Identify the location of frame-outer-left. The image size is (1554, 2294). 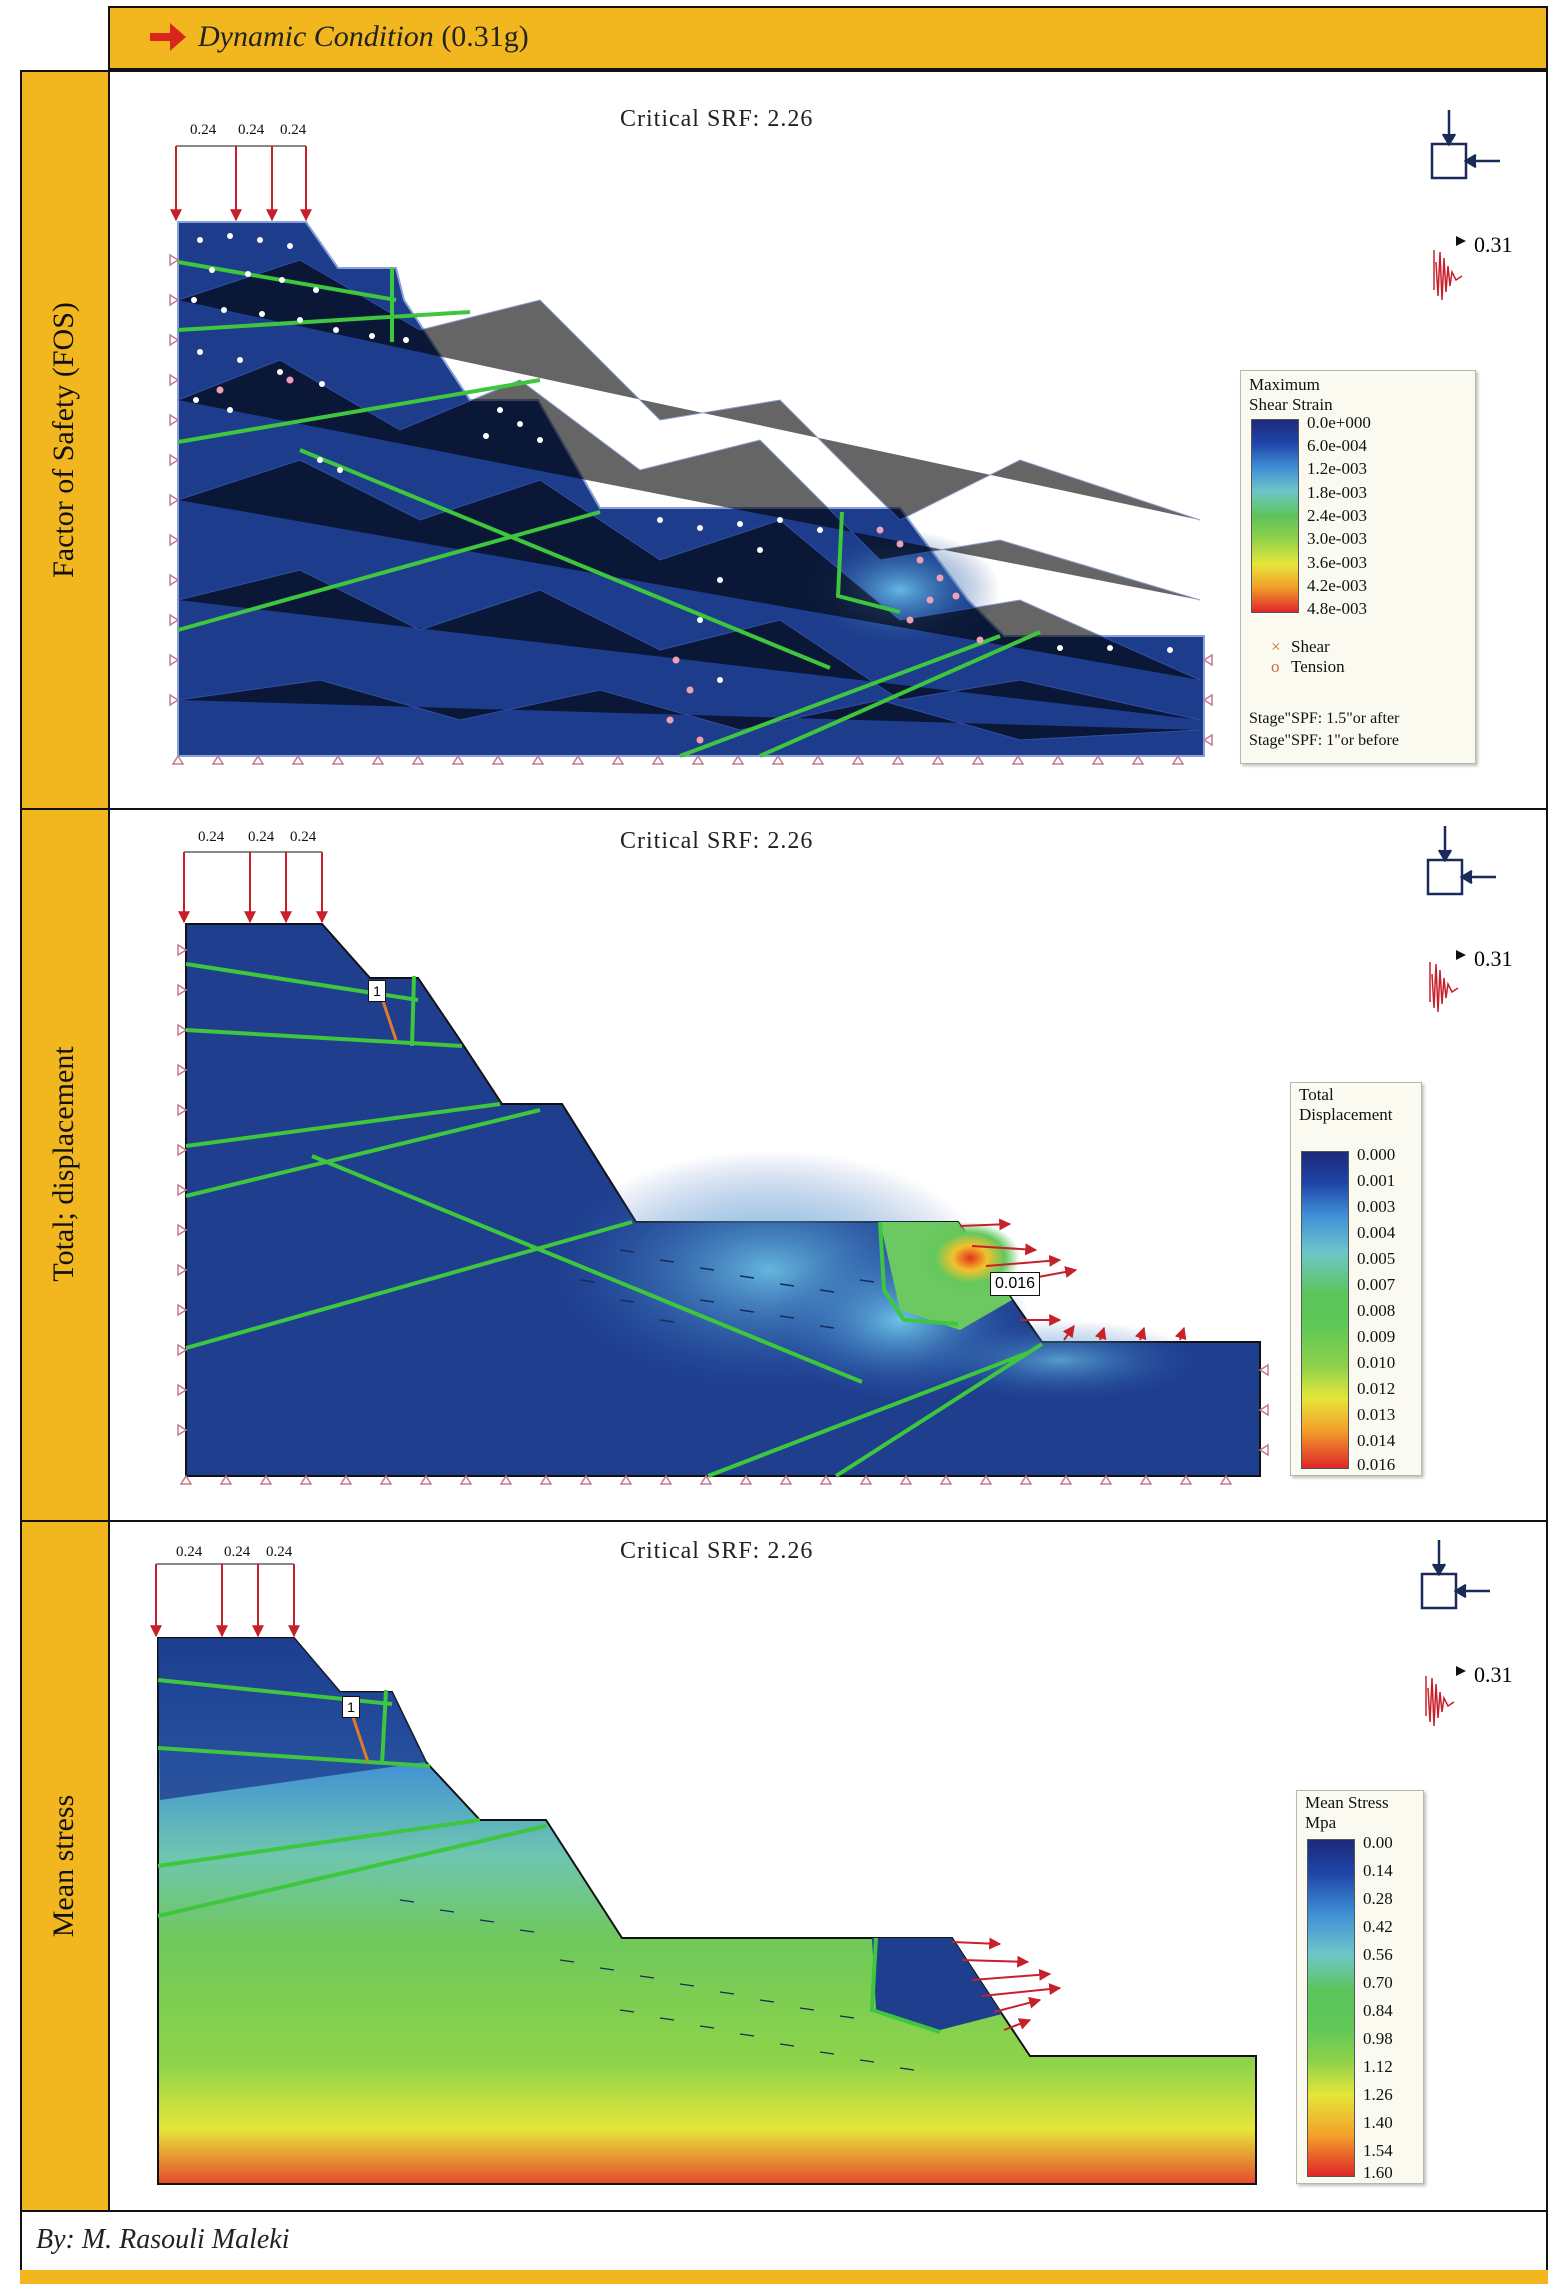
(21, 1170).